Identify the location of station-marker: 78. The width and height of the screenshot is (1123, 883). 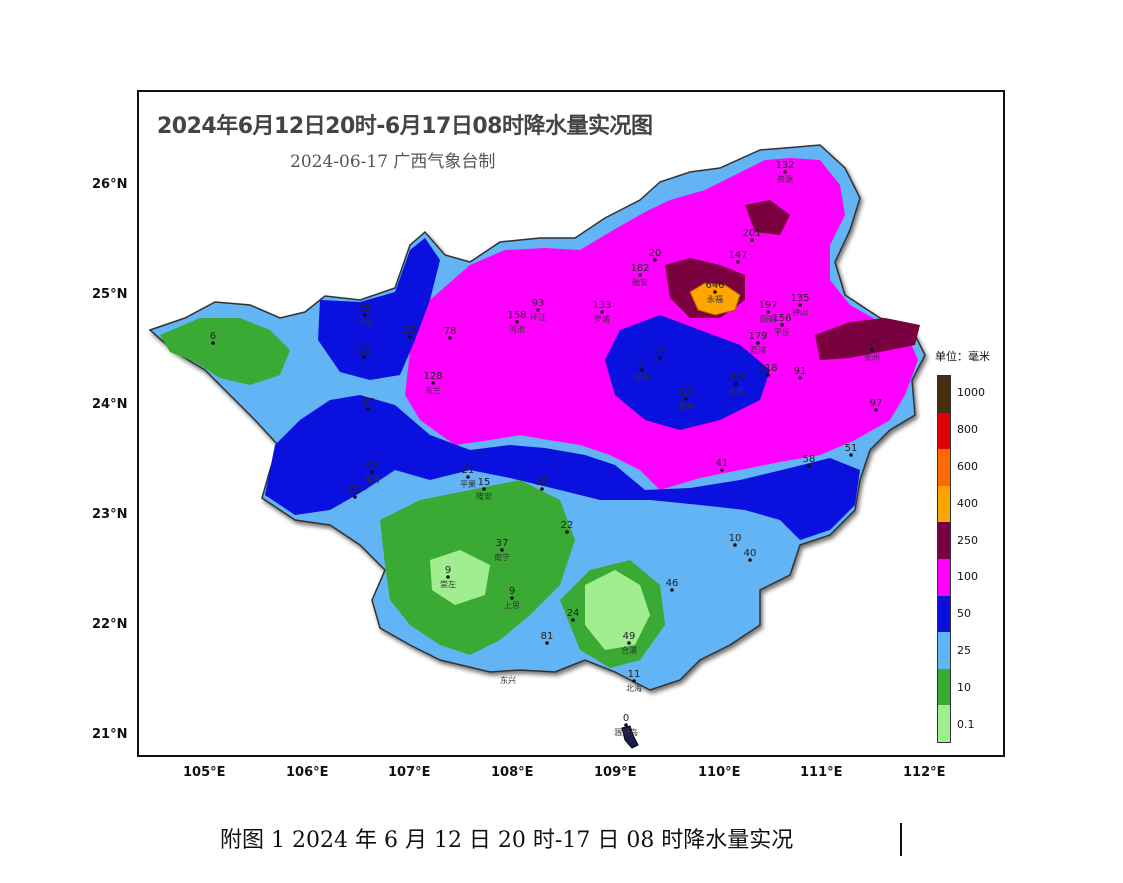
(450, 333).